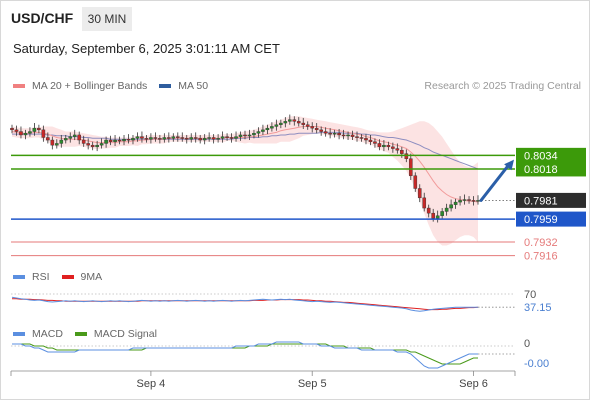 This screenshot has height=400, width=590. What do you see at coordinates (85, 334) in the screenshot?
I see `macd-legend: MACD MACD Signal` at bounding box center [85, 334].